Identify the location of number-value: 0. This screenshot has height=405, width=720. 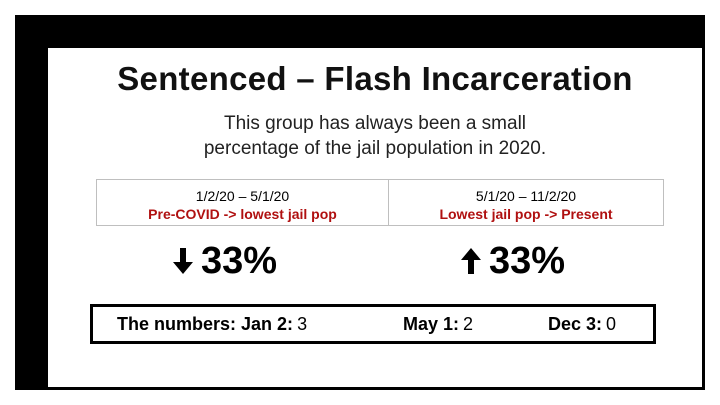
(611, 324).